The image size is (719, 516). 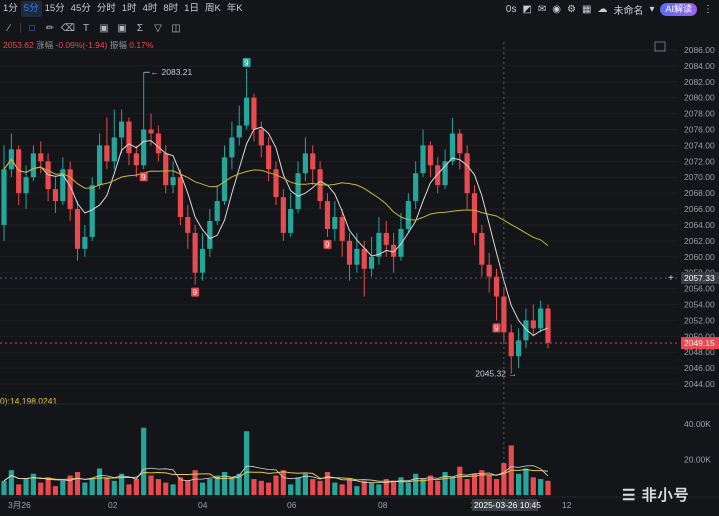 What do you see at coordinates (172, 72) in the screenshot?
I see `high-annotation: ← 2083.21` at bounding box center [172, 72].